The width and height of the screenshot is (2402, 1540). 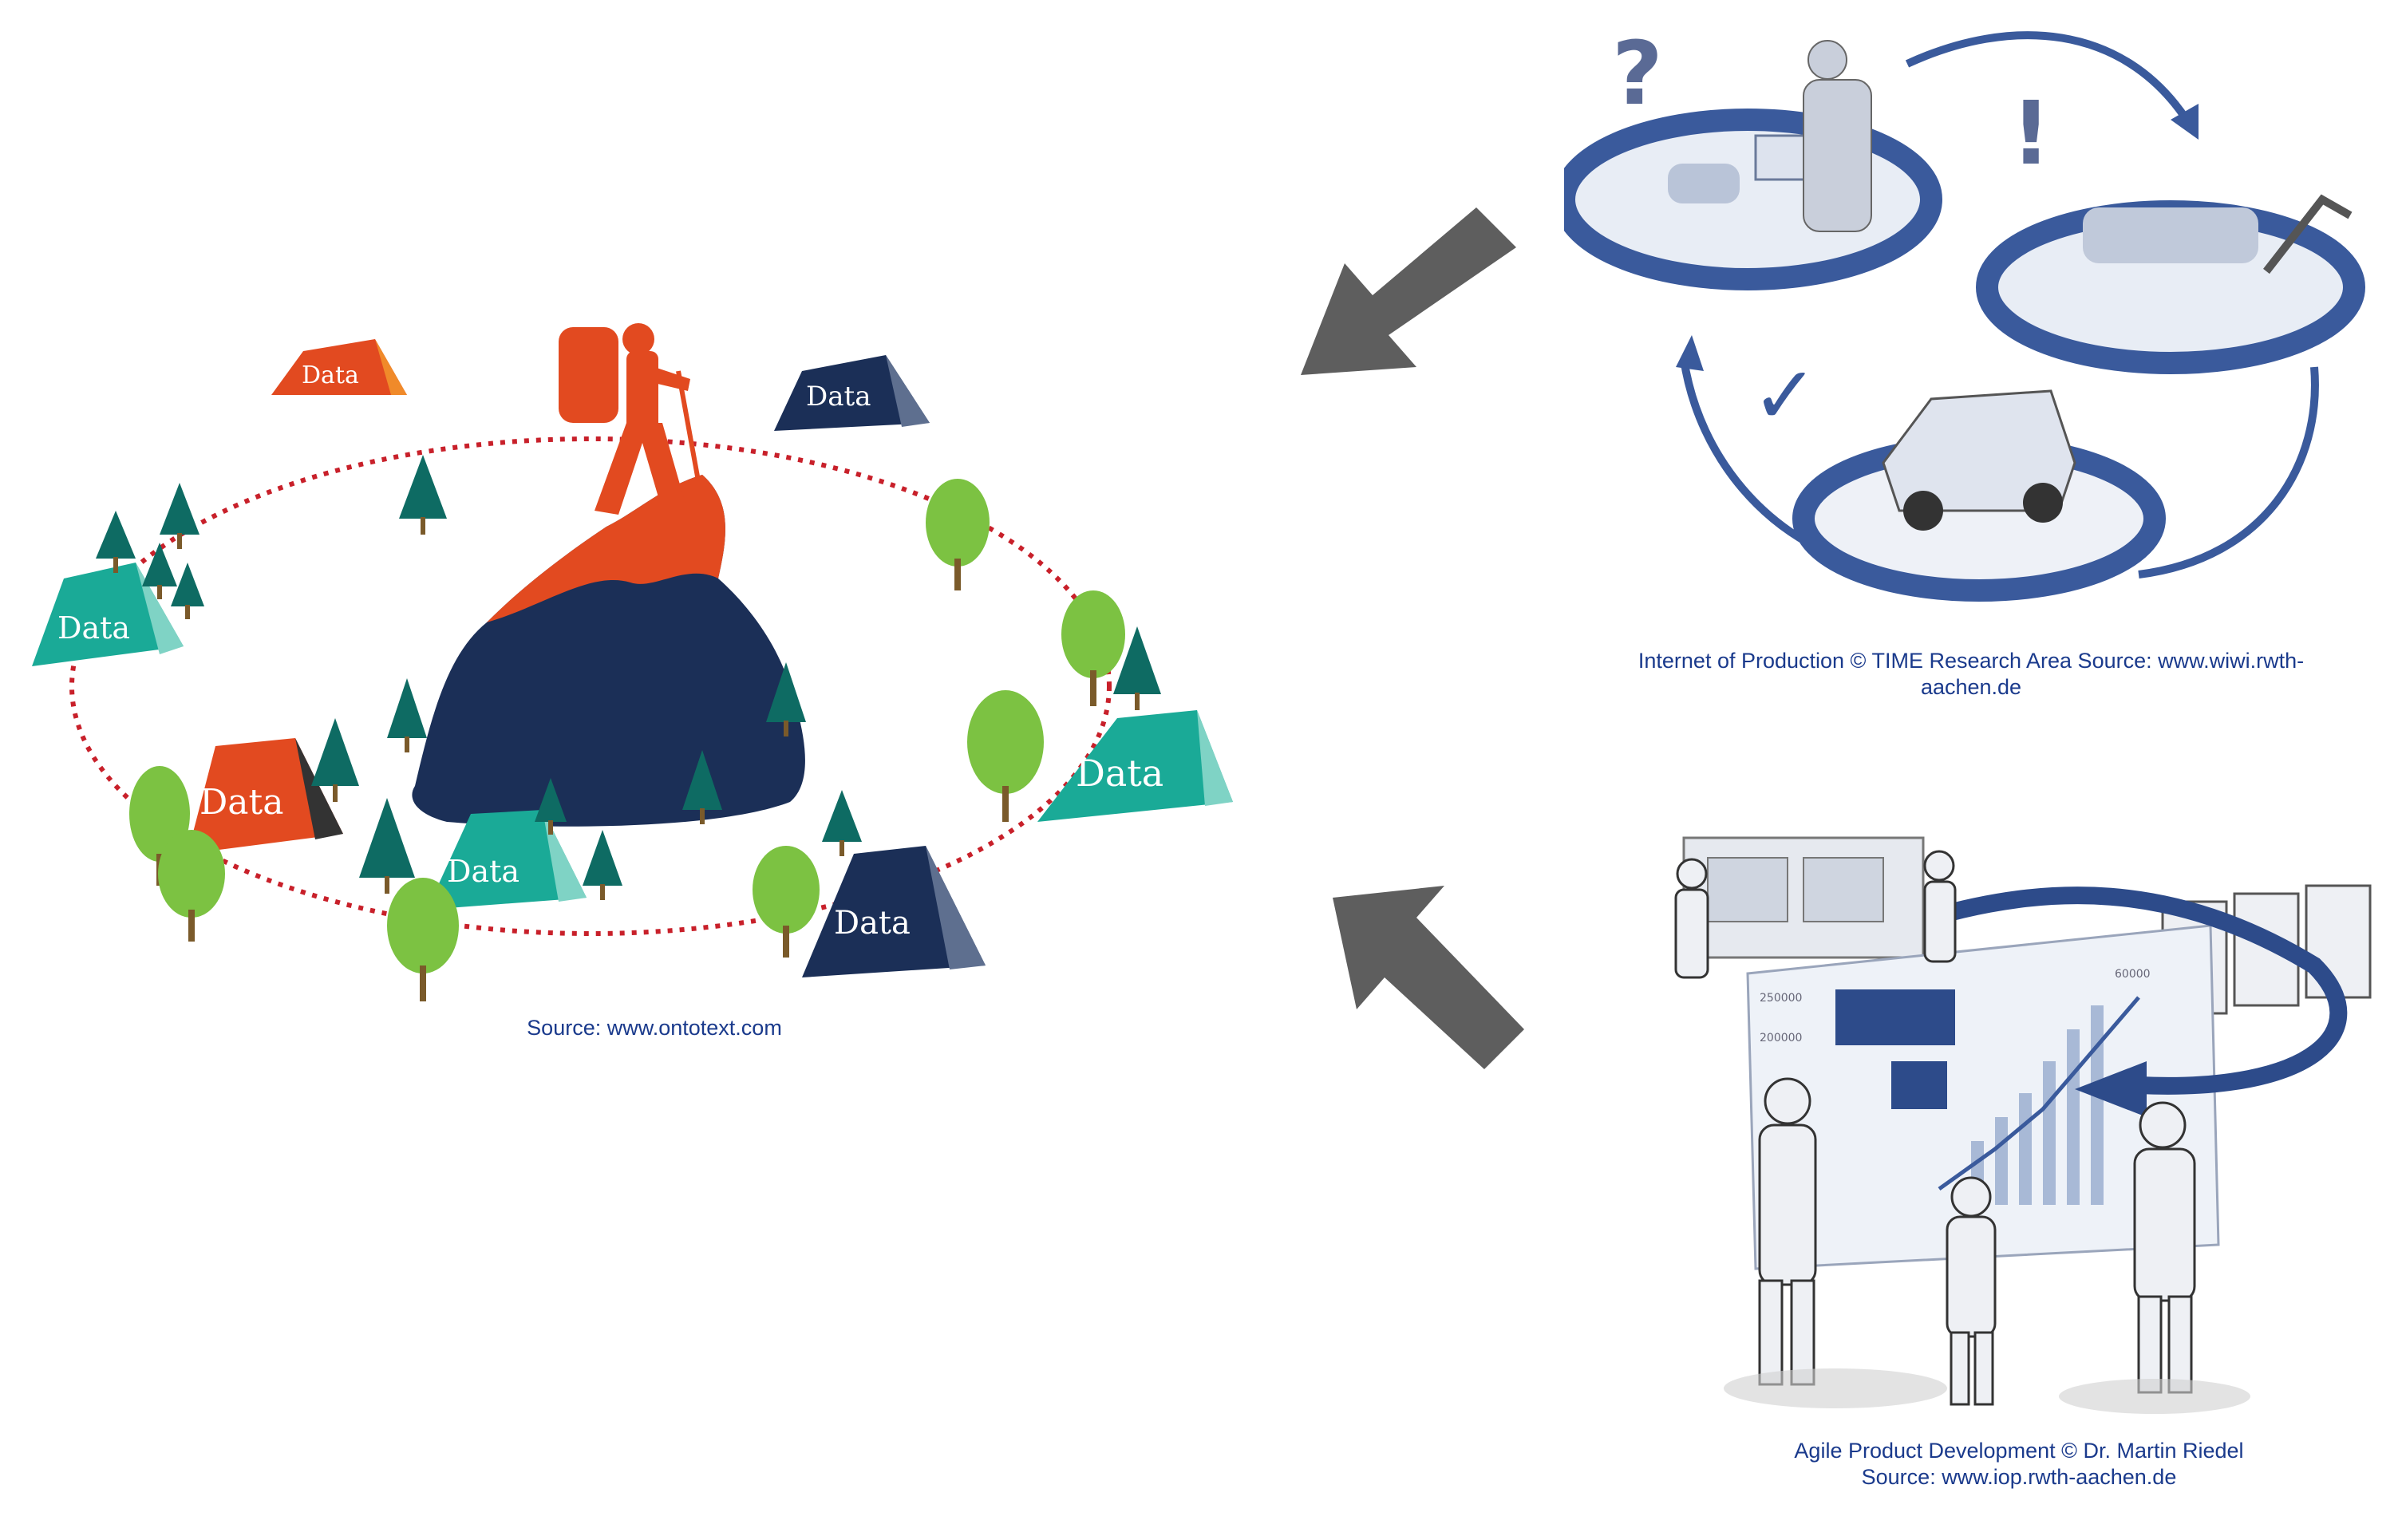 I want to click on tent-orange-top: Data, so click(x=339, y=367).